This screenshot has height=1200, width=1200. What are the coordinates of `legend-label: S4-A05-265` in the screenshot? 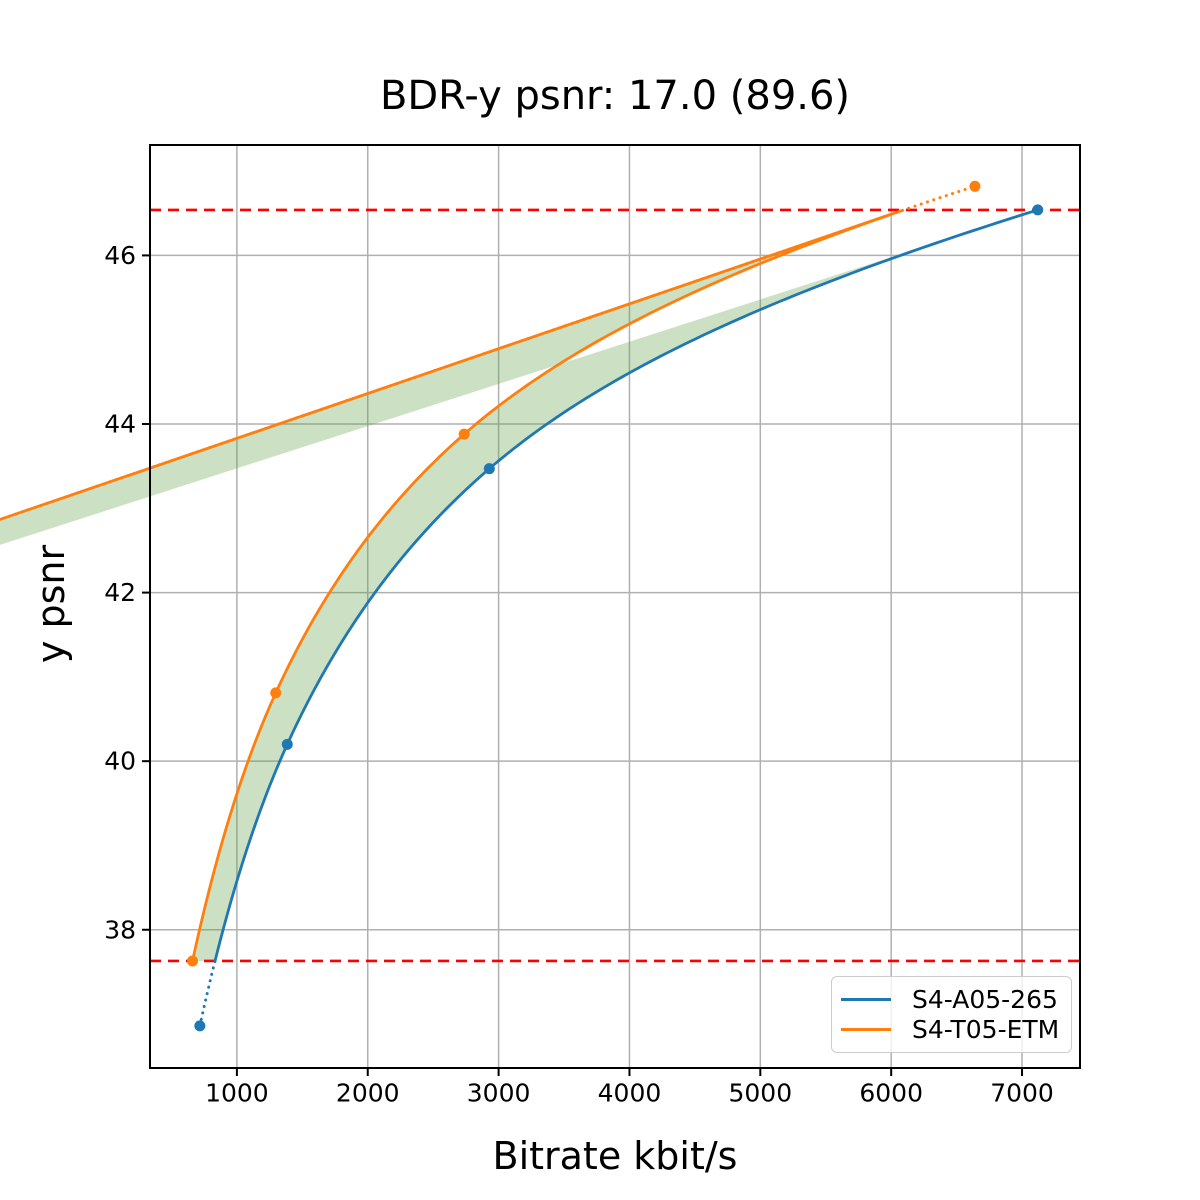 It's located at (985, 999).